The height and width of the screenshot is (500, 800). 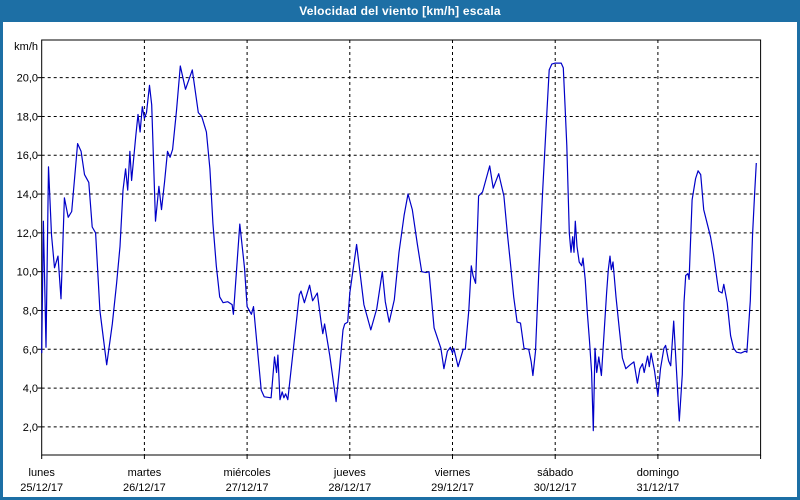 I want to click on day-date-label: 28/12/17, so click(x=349, y=488).